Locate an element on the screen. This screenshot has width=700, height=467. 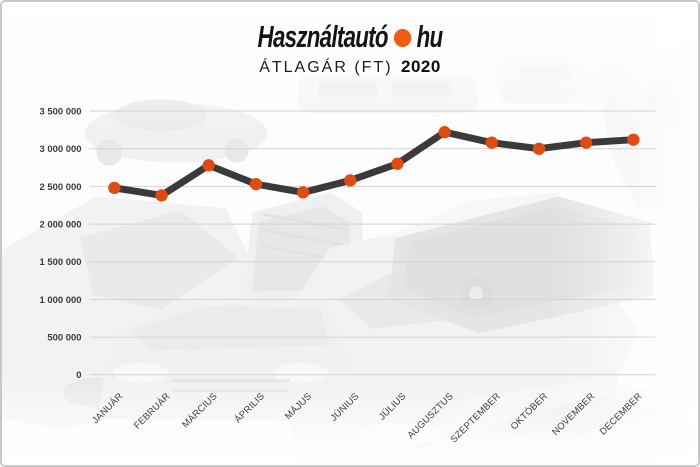
y-axis-tick-label: 1 500 000 is located at coordinates (61, 261).